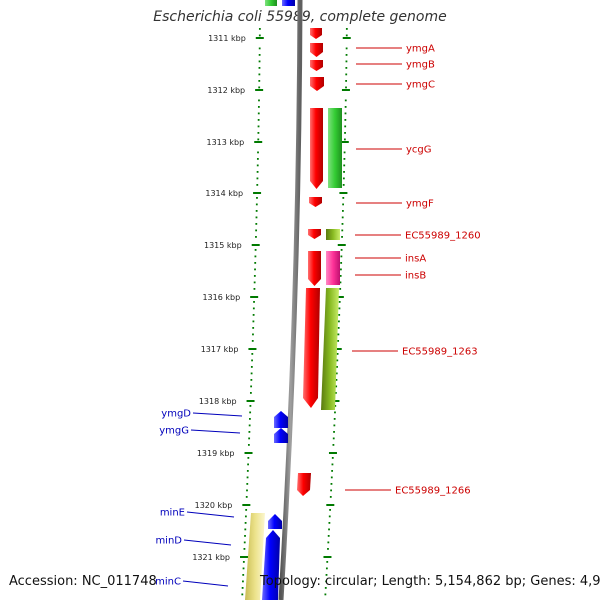 This screenshot has width=600, height=600. I want to click on gene-EC55989_1260-arrow, so click(314, 234).